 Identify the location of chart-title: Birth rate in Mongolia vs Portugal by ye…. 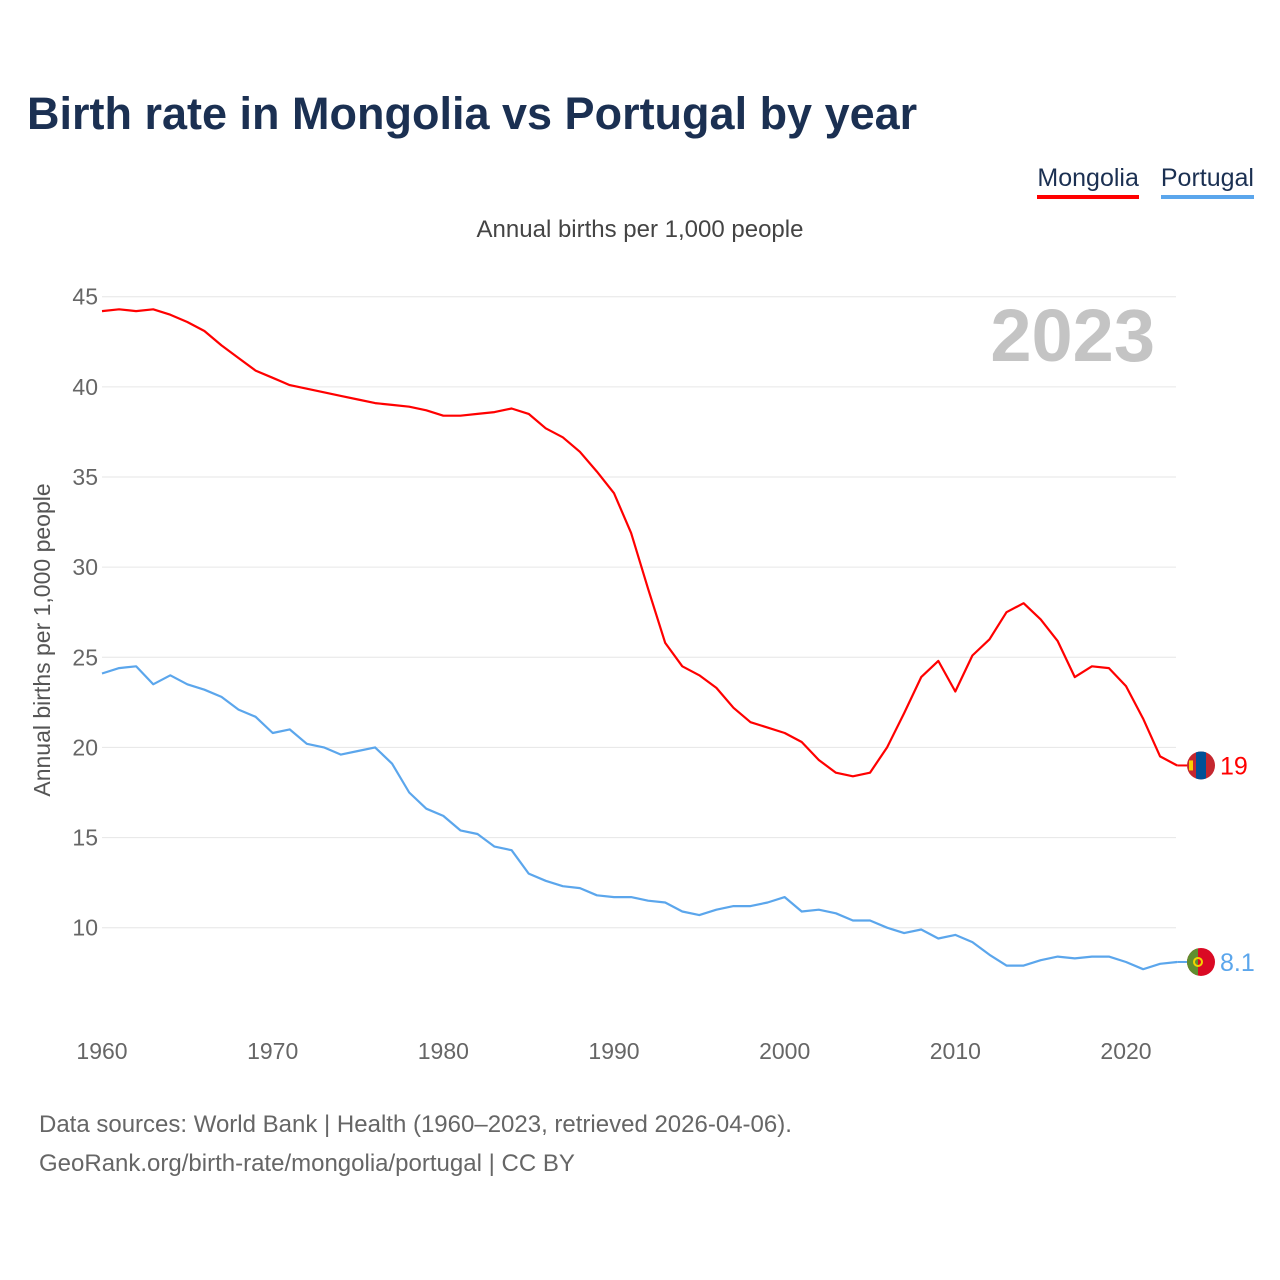
(472, 113).